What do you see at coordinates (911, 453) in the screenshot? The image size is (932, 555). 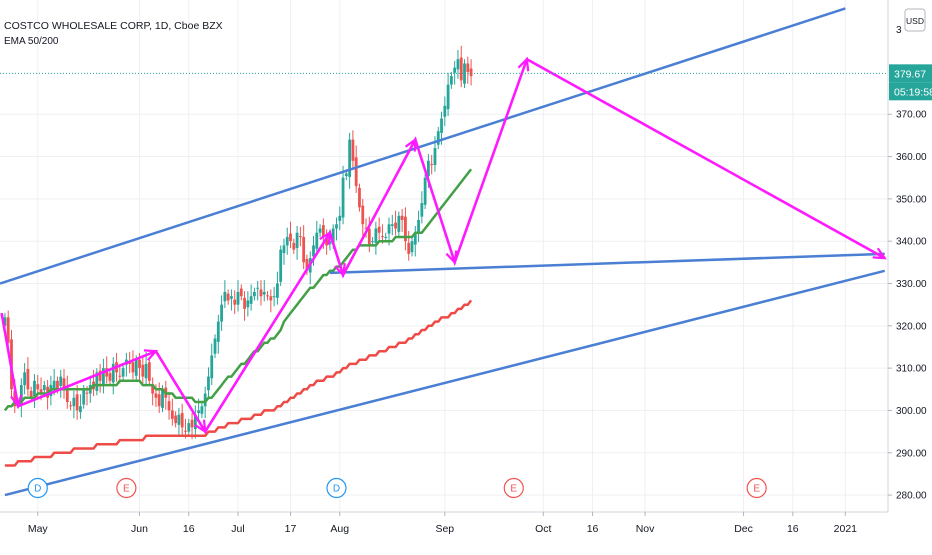 I see `y-tick-label: 290.00` at bounding box center [911, 453].